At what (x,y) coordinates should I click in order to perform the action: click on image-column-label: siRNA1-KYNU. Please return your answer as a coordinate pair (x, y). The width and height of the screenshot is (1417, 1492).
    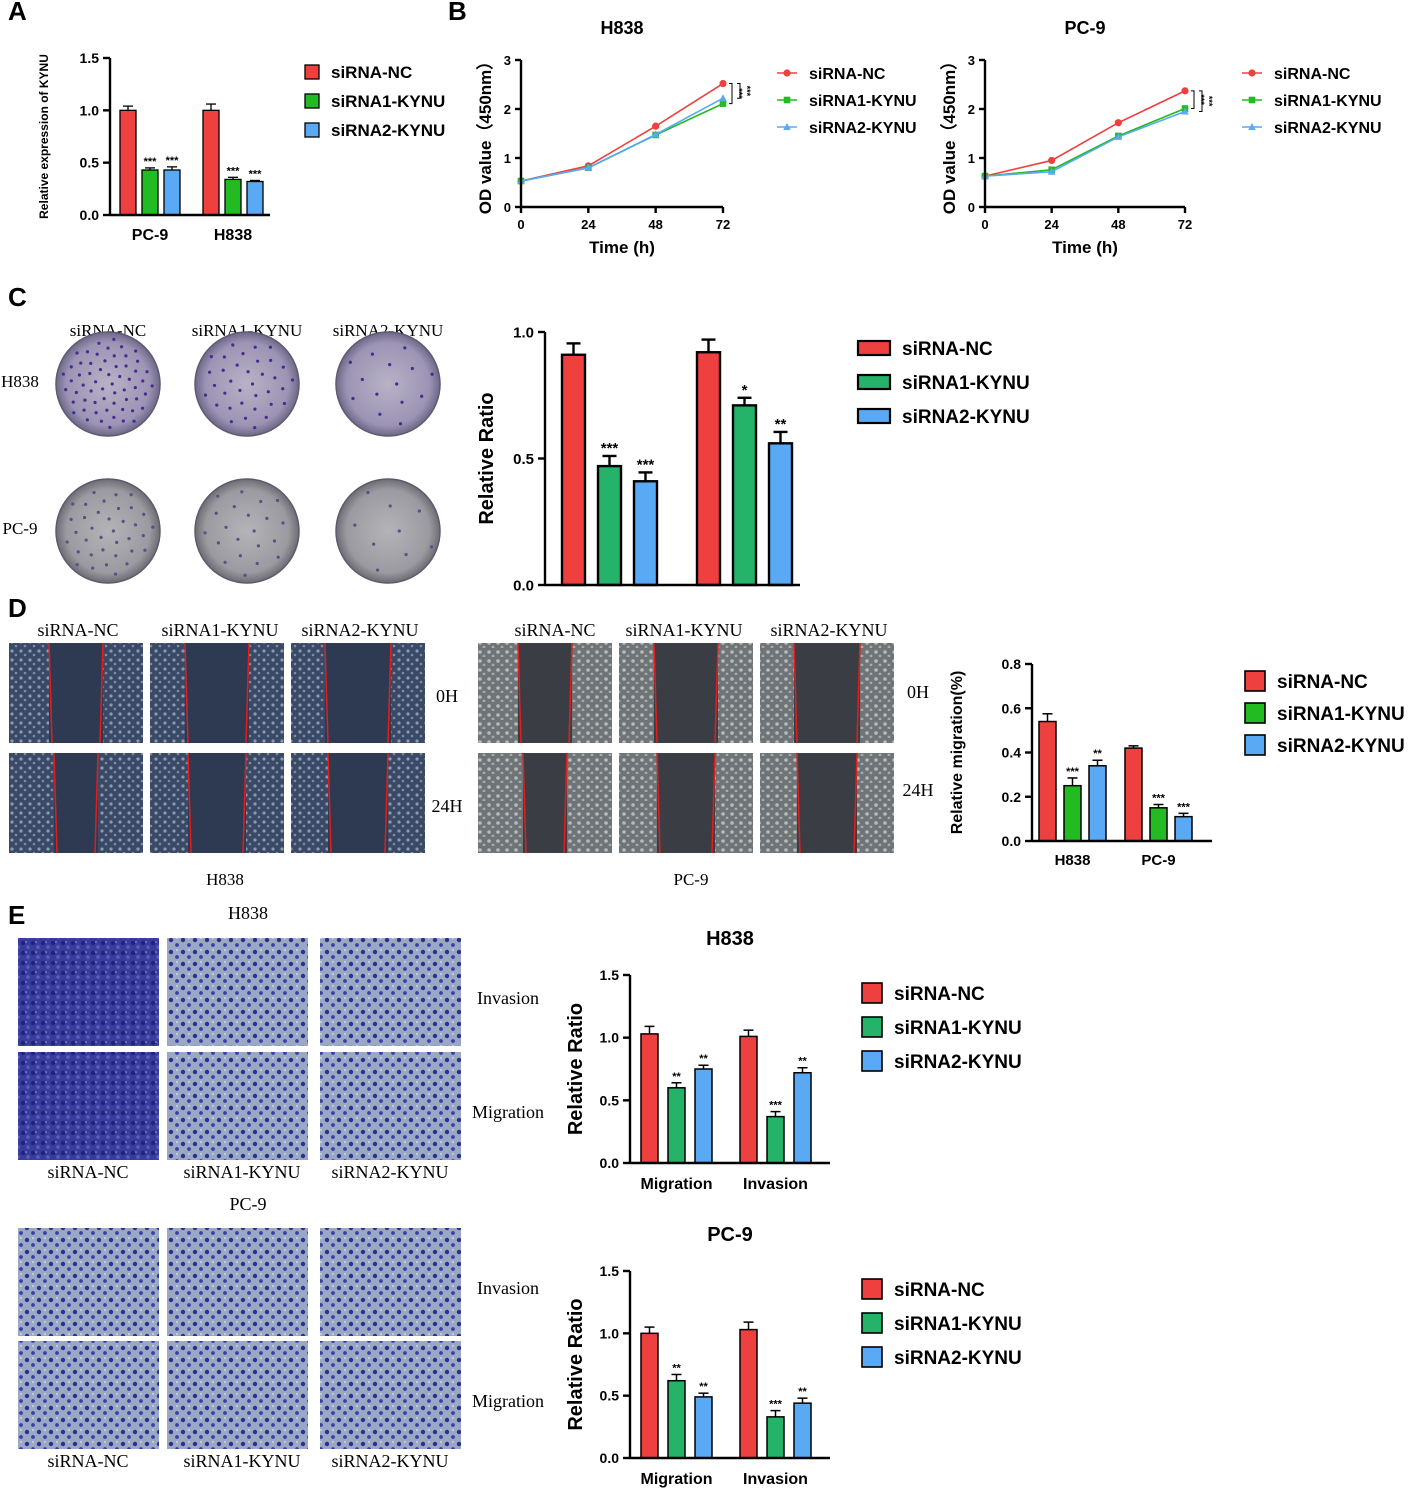
    Looking at the image, I should click on (242, 1461).